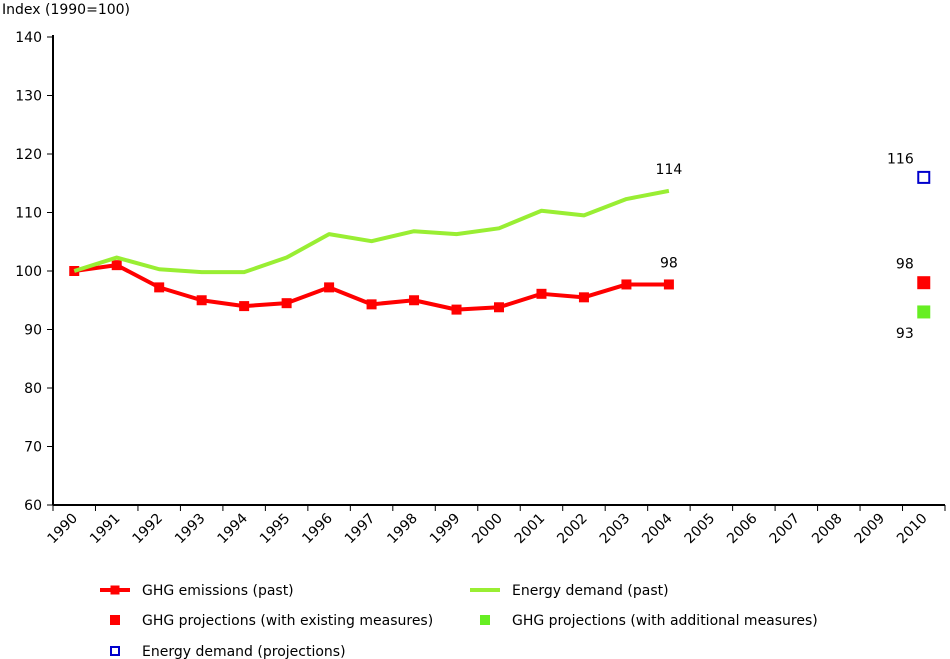  What do you see at coordinates (28, 155) in the screenshot?
I see `y-tick-label: 120` at bounding box center [28, 155].